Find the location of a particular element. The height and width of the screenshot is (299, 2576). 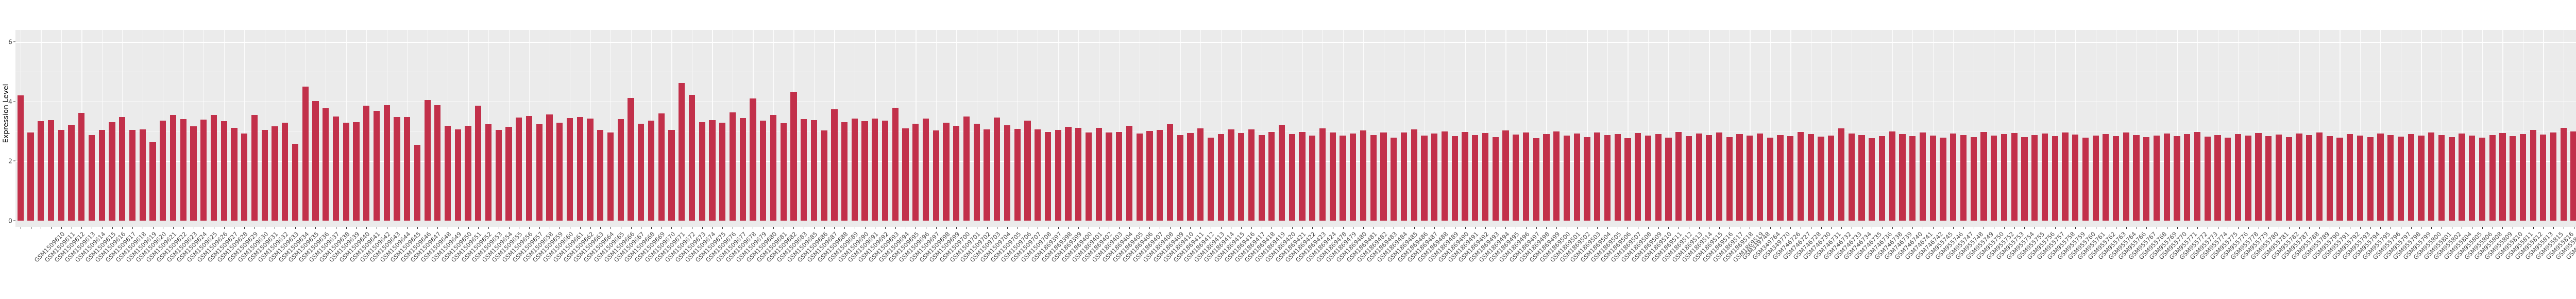

y-axis-title-text: Expression Level is located at coordinates (6, 113).